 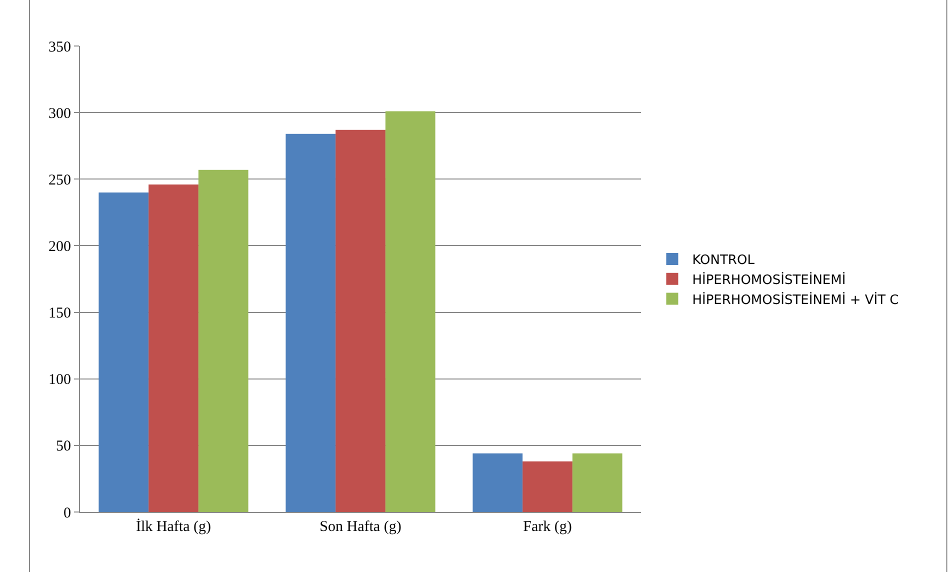 I want to click on y-tick-label: 100, so click(x=59, y=380).